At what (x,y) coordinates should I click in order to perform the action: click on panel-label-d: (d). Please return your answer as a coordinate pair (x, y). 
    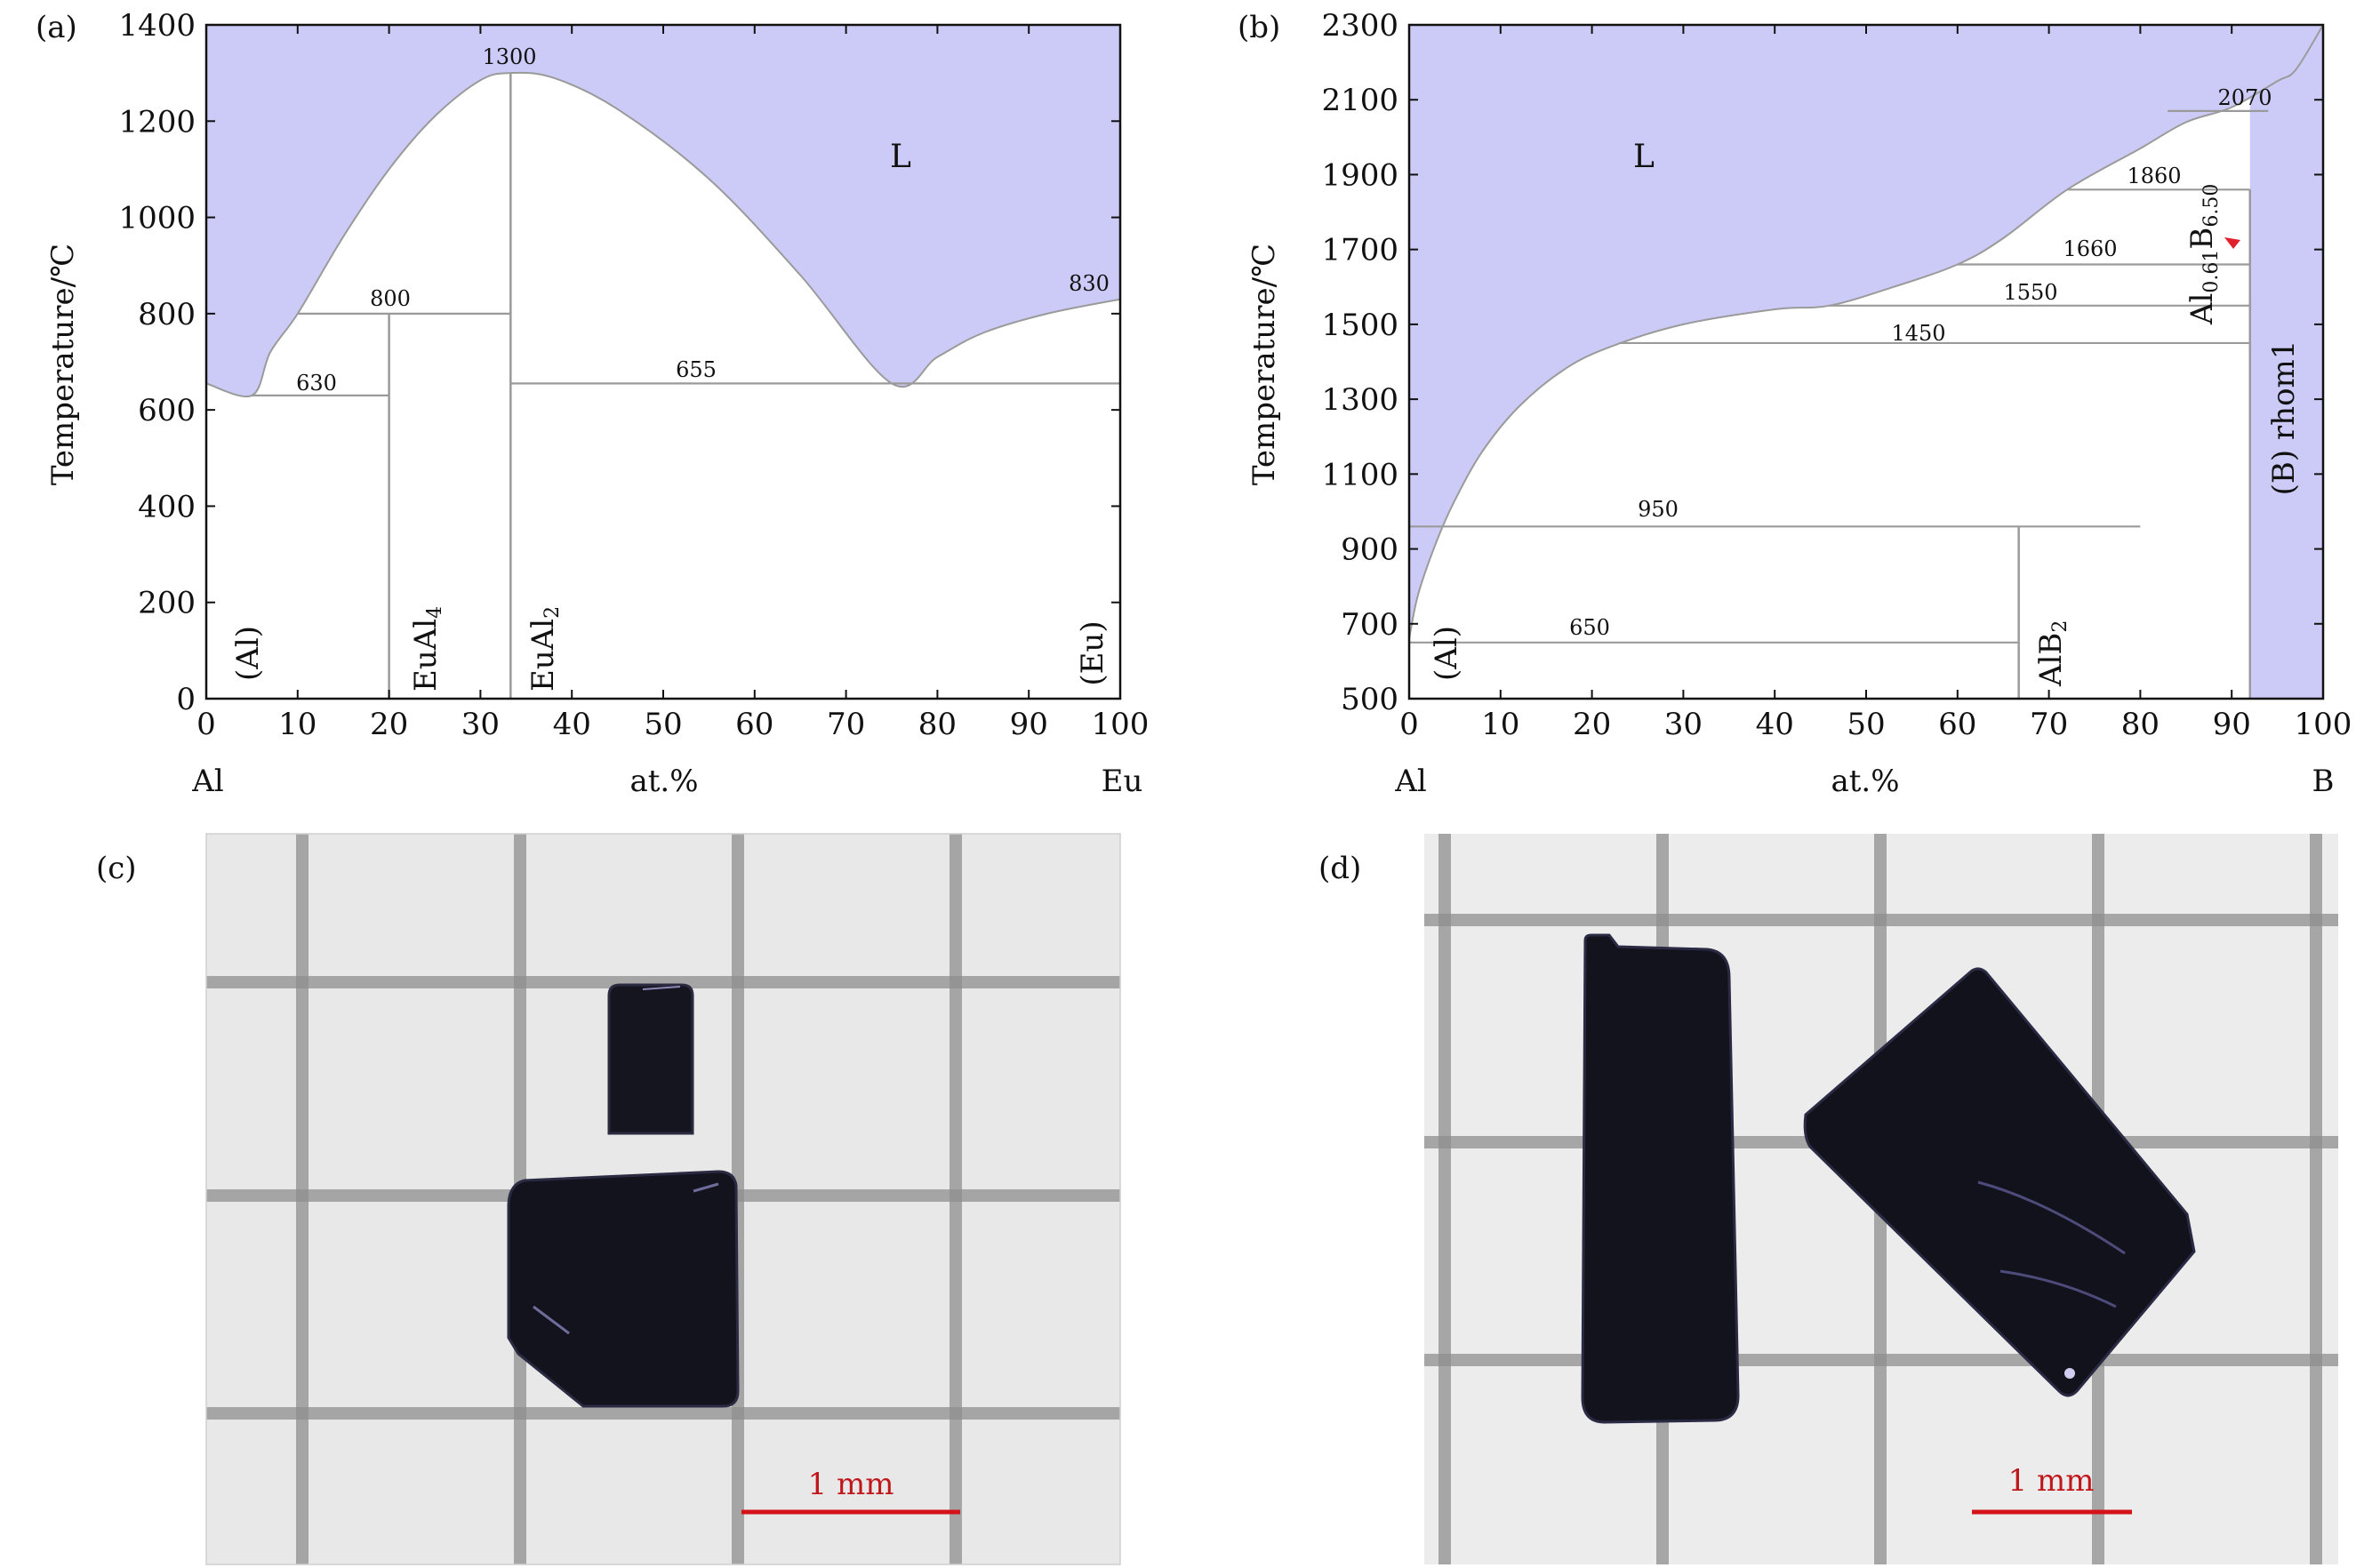
    Looking at the image, I should click on (1339, 868).